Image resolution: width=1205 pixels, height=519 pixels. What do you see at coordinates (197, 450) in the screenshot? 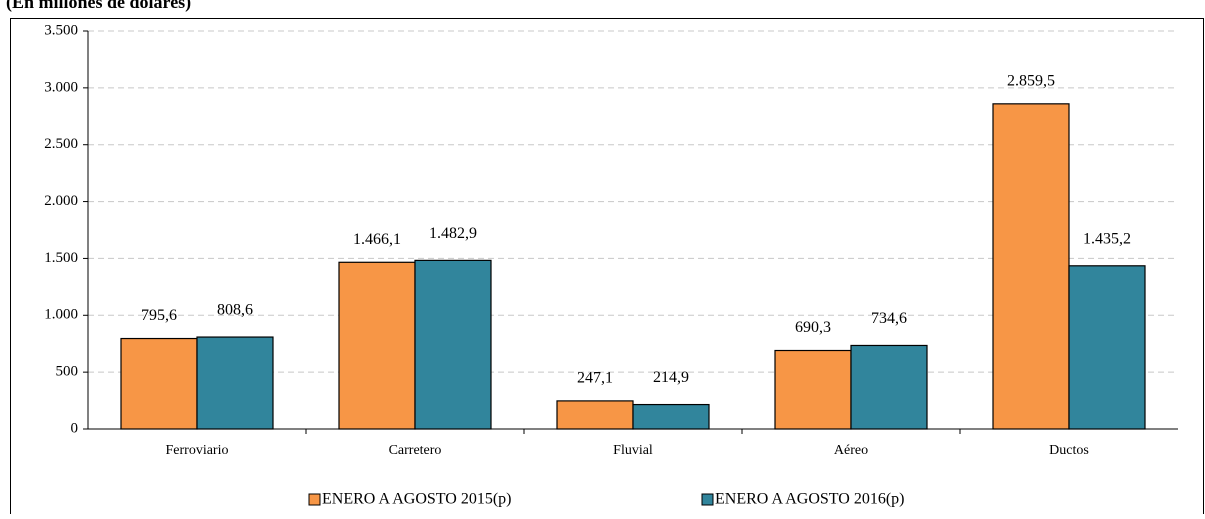
I see `x-tick-label: Ferroviario` at bounding box center [197, 450].